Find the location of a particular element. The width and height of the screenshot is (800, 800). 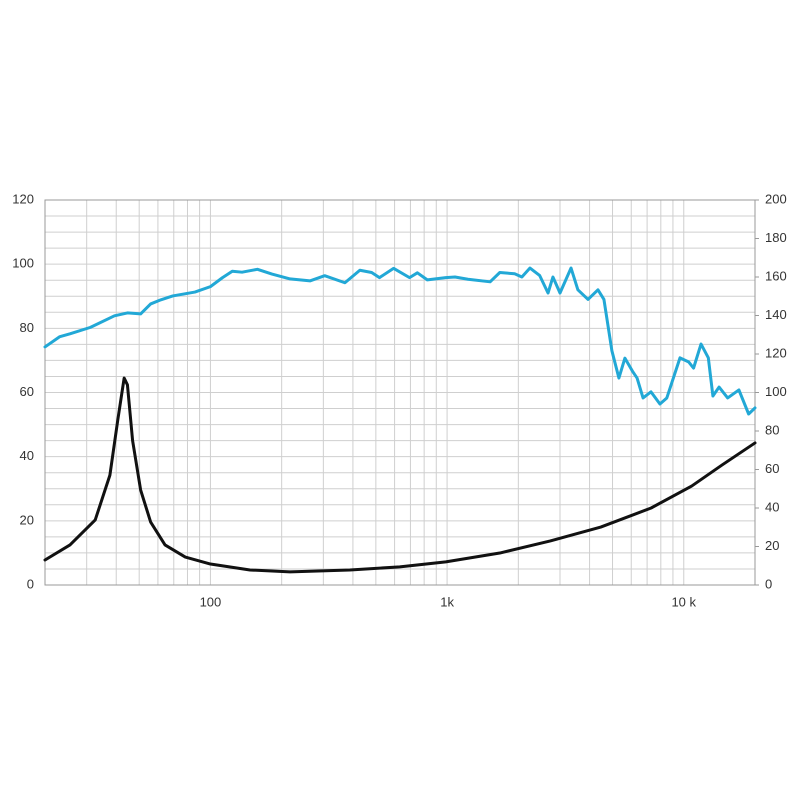

x-tick-label: 10 k is located at coordinates (683, 601).